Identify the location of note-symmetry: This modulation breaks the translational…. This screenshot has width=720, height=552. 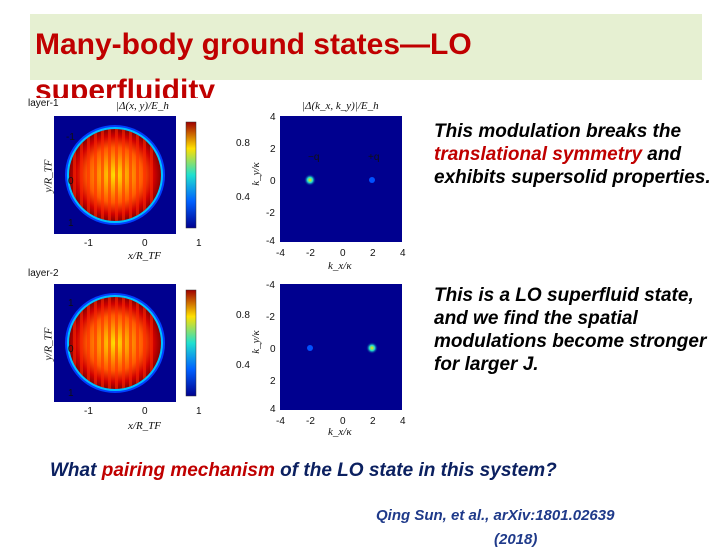
(574, 154).